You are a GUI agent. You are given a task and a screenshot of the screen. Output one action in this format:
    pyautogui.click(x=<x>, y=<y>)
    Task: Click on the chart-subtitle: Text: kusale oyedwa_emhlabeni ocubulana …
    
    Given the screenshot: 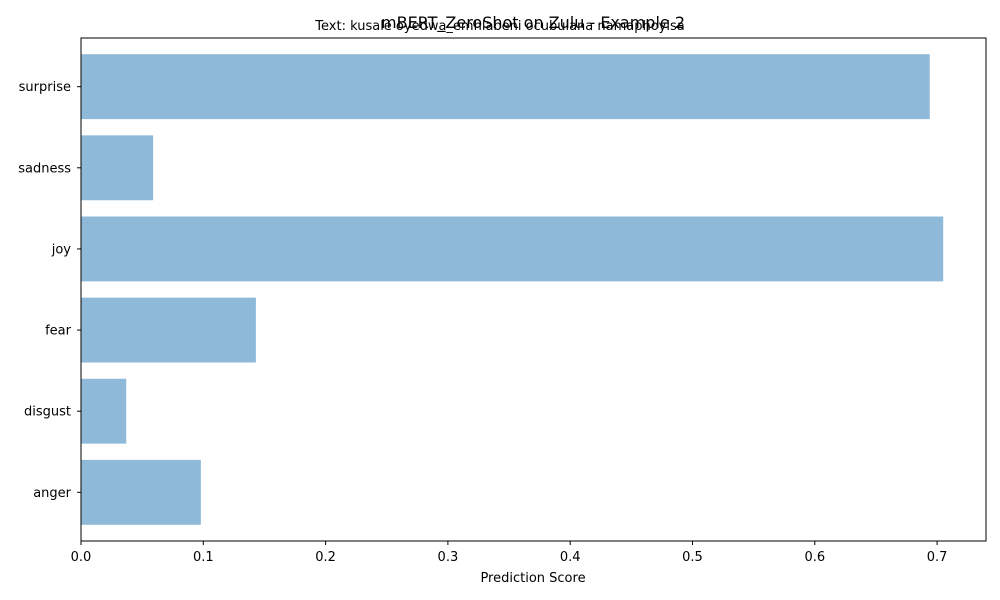 What is the action you would take?
    pyautogui.click(x=499, y=26)
    